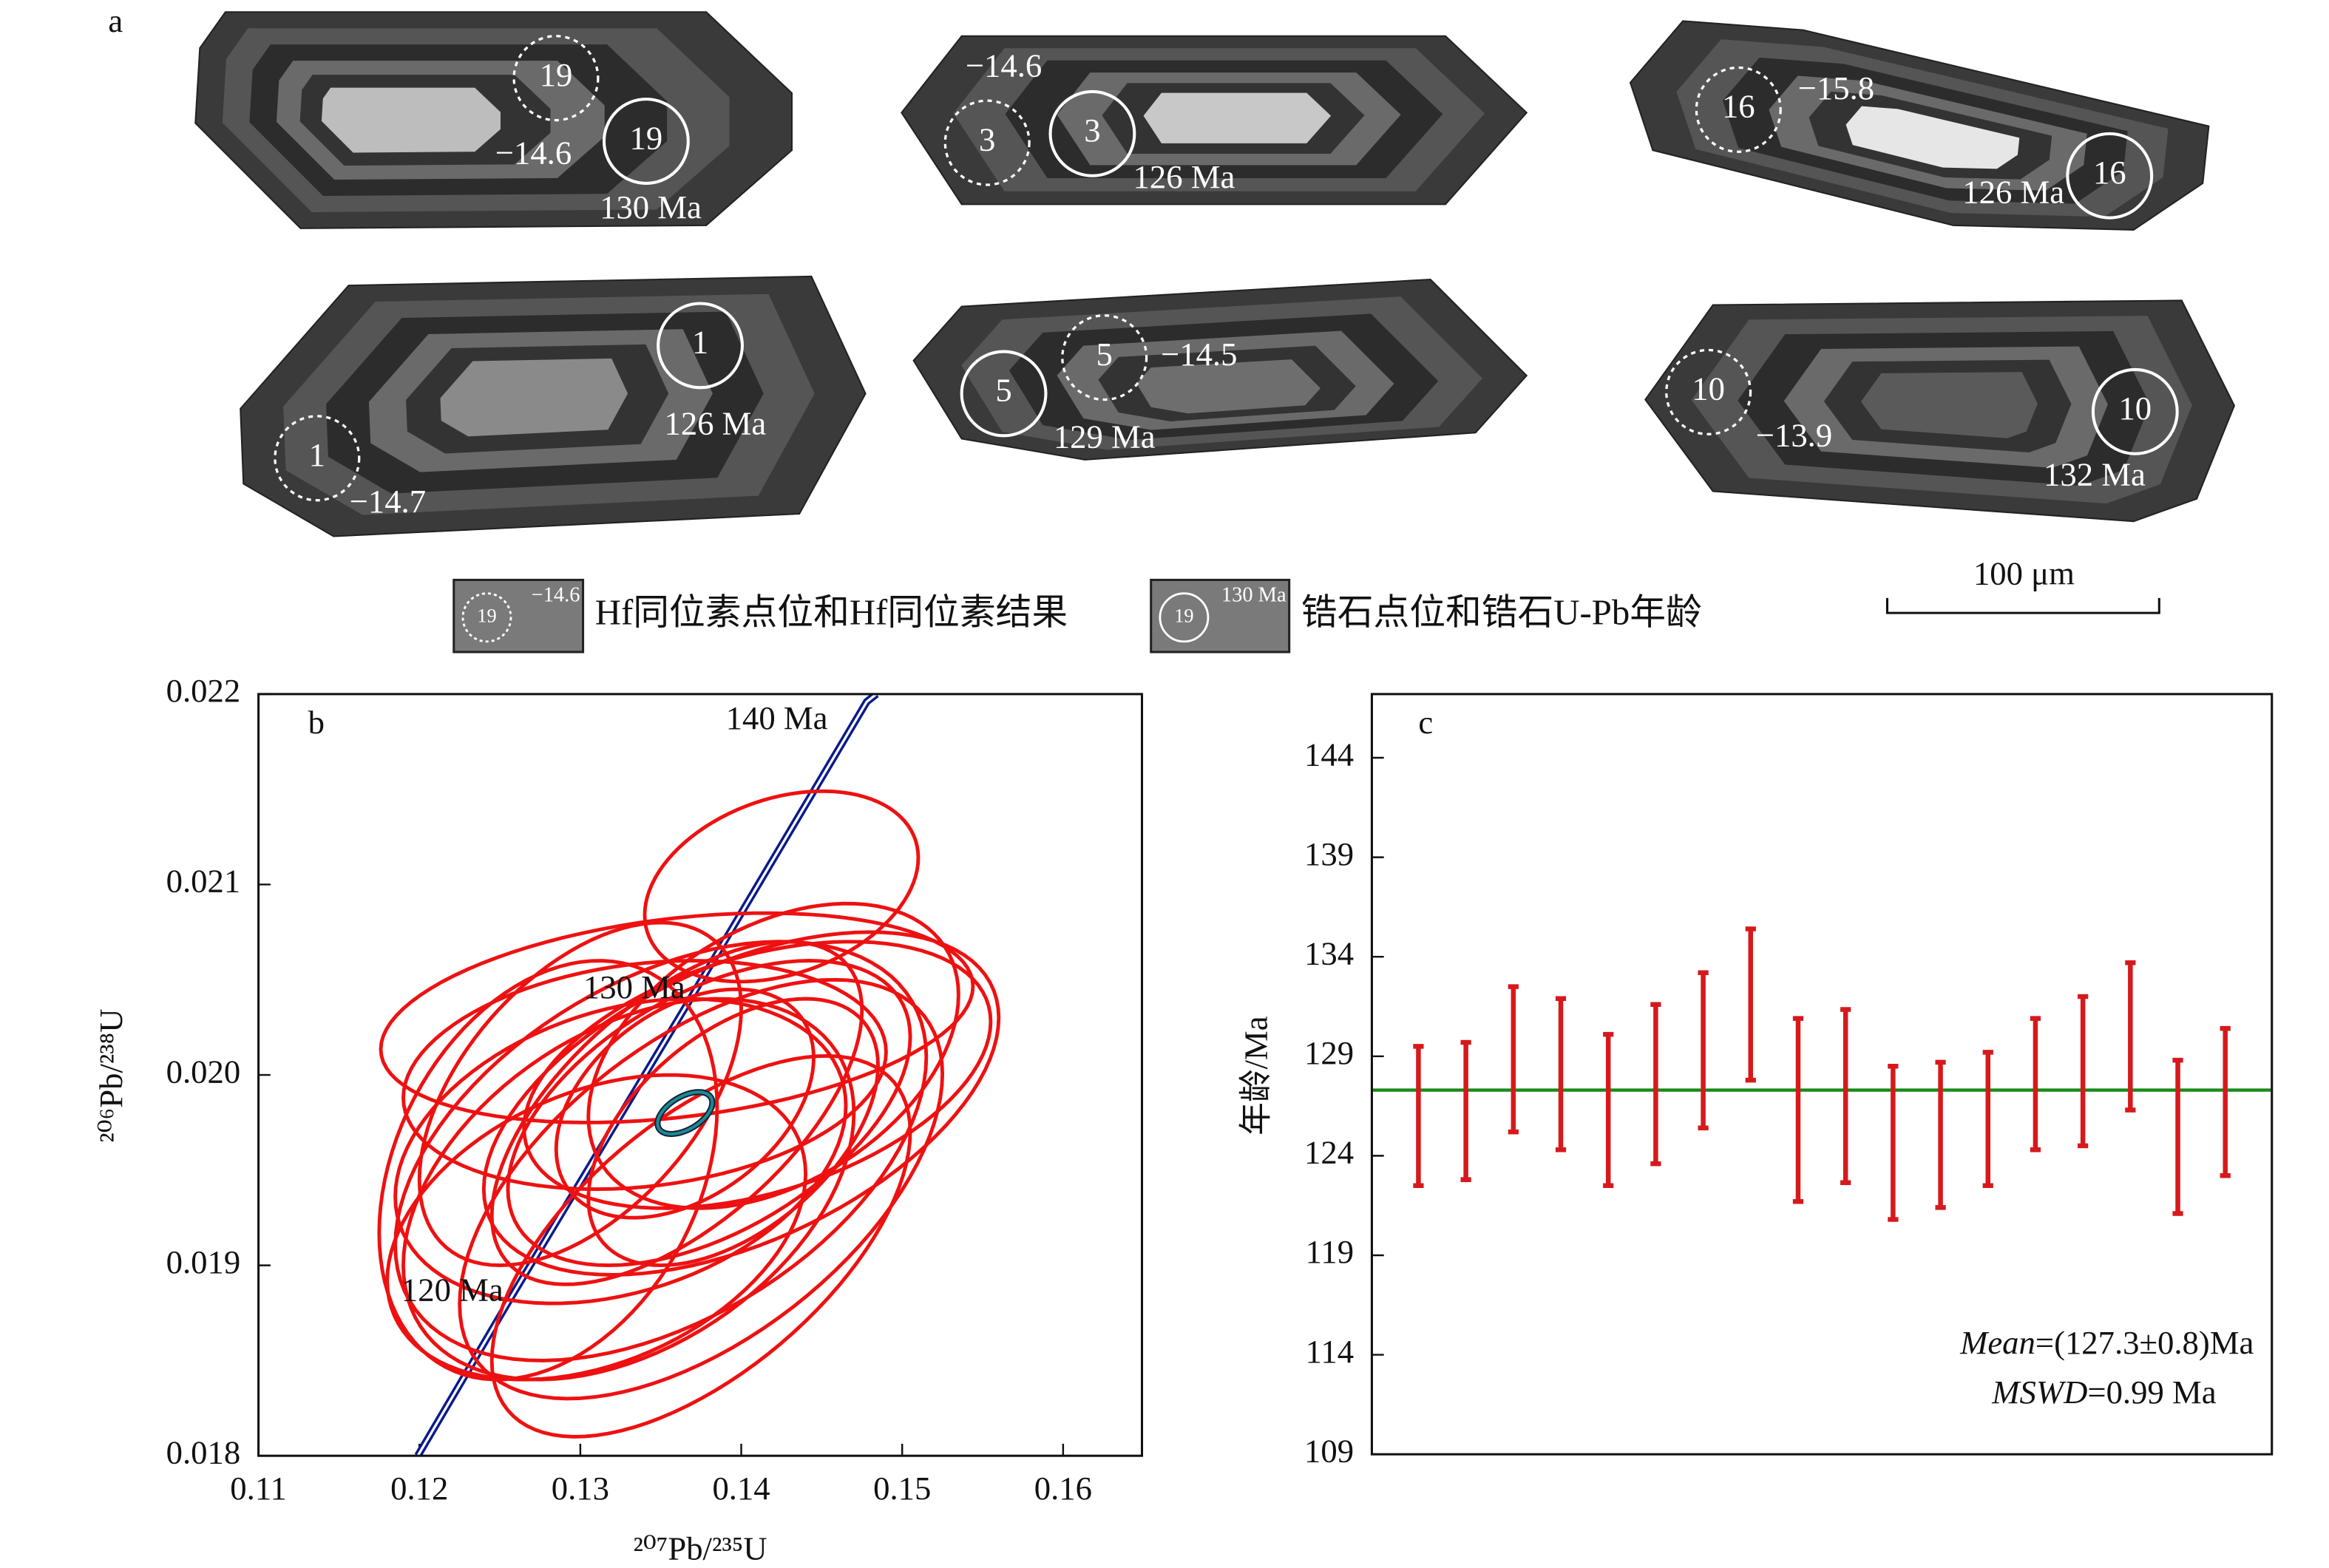  What do you see at coordinates (1997, 1342) in the screenshot?
I see `stat-name: Mean` at bounding box center [1997, 1342].